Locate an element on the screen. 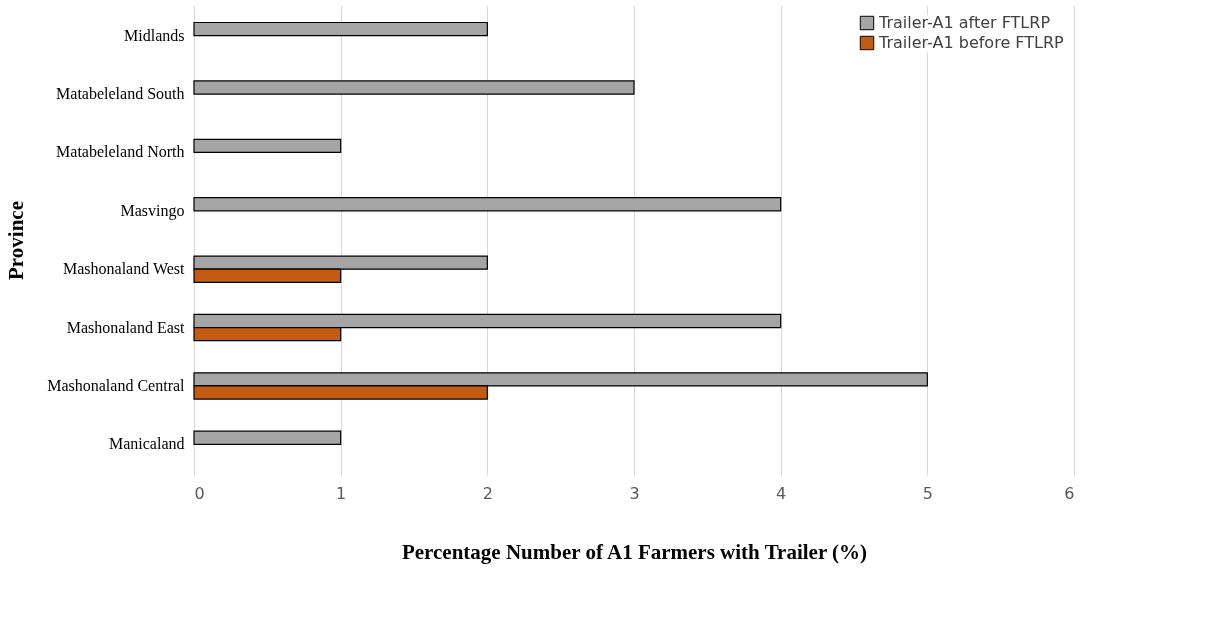 The height and width of the screenshot is (628, 1214). x-tick-label: 6 is located at coordinates (1069, 493).